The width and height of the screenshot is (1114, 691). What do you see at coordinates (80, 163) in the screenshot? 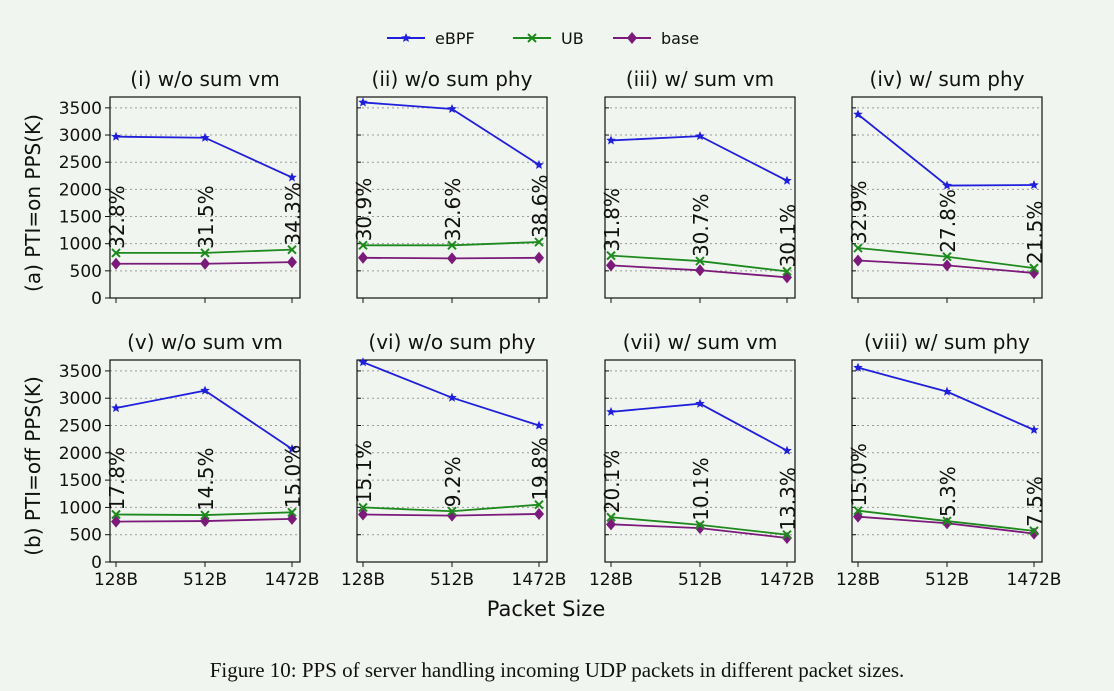
I see `y-tick-label: 2500` at bounding box center [80, 163].